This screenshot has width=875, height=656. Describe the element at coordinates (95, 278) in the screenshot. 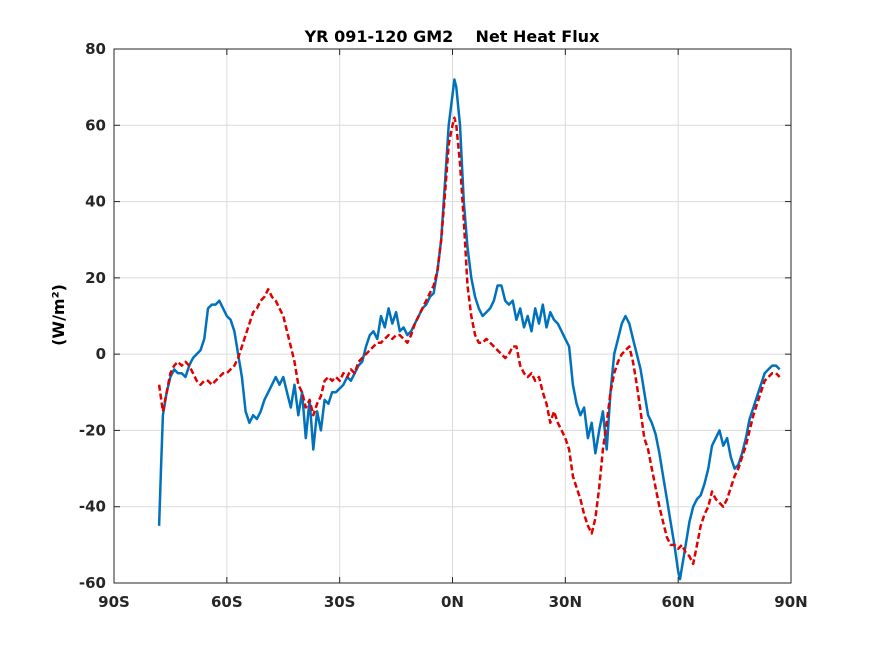

I see `y-tick-label: 20` at that location.